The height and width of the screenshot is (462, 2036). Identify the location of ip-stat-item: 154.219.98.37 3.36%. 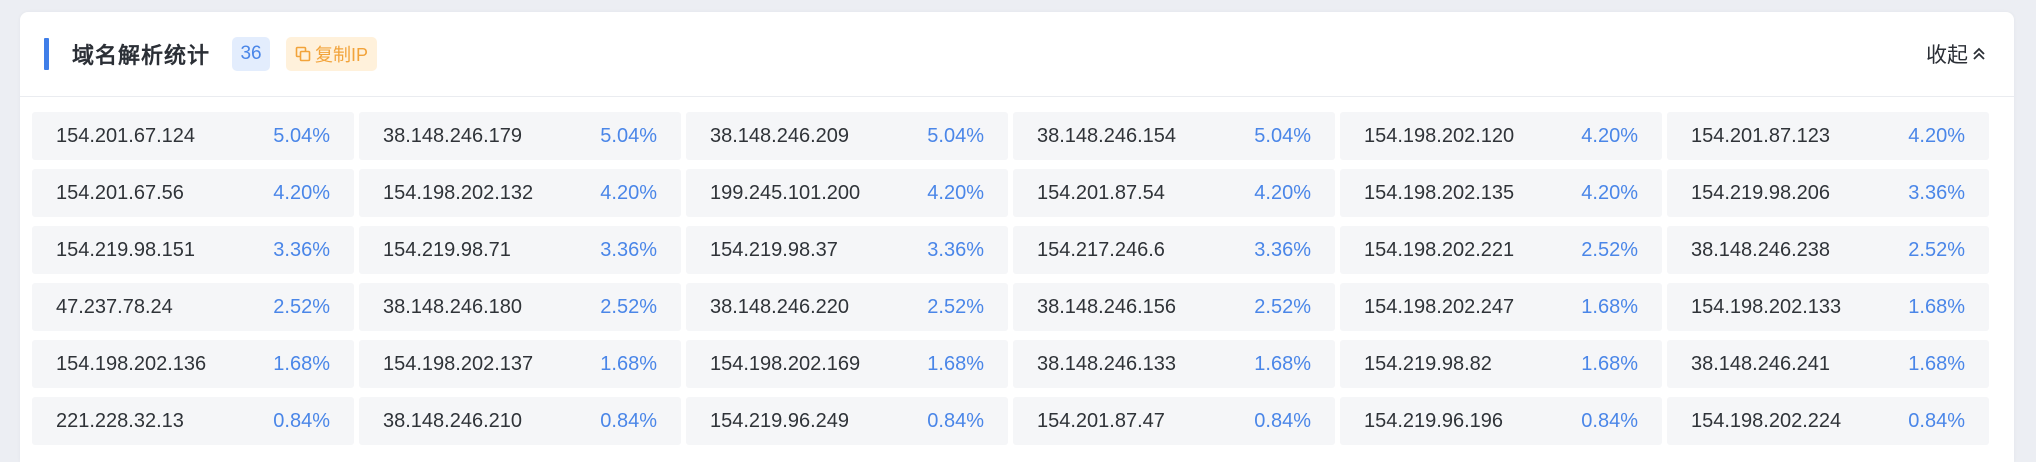
(847, 250).